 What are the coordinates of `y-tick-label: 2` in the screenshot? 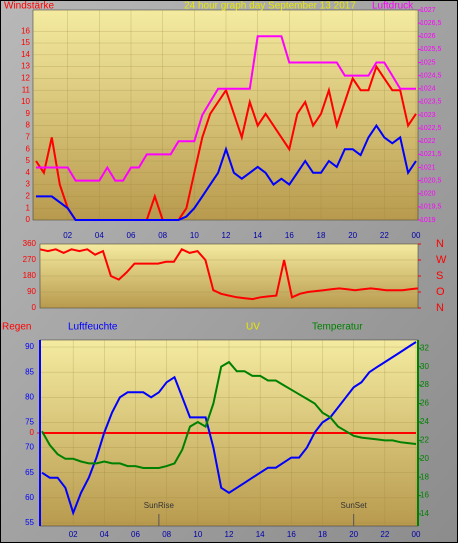 It's located at (28, 196).